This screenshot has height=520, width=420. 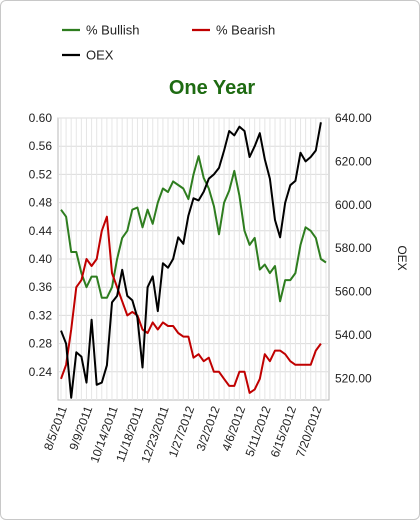 What do you see at coordinates (41, 315) in the screenshot?
I see `left-tick-label: 0.32` at bounding box center [41, 315].